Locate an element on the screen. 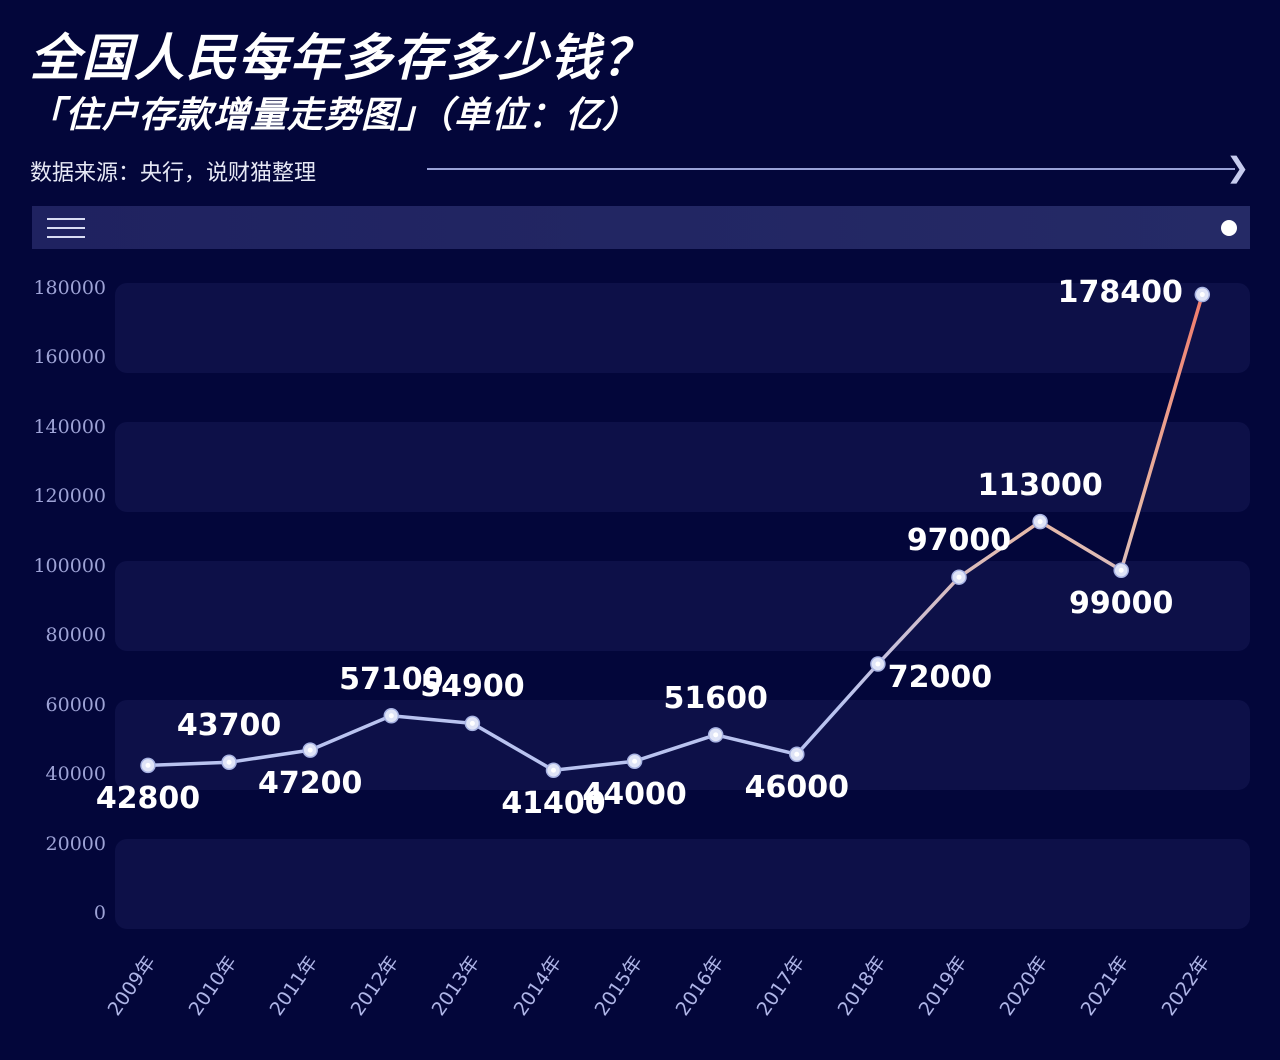  chart-subtitle: 「住户存款增量走势图」（单位：亿） is located at coordinates (334, 115).